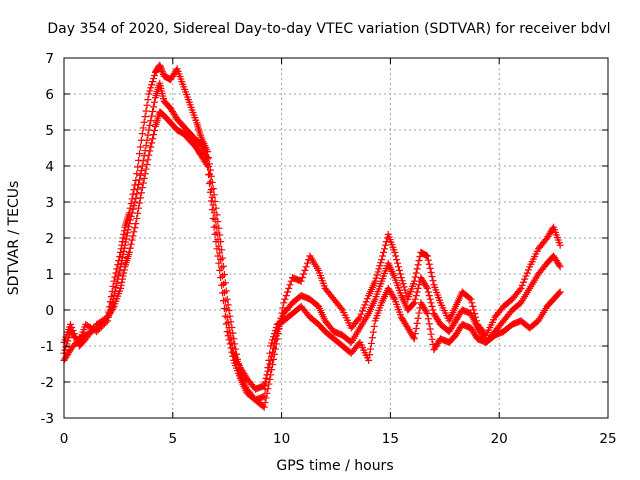 Image resolution: width=640 pixels, height=480 pixels. What do you see at coordinates (49, 239) in the screenshot?
I see `y-tick-label: 2` at bounding box center [49, 239].